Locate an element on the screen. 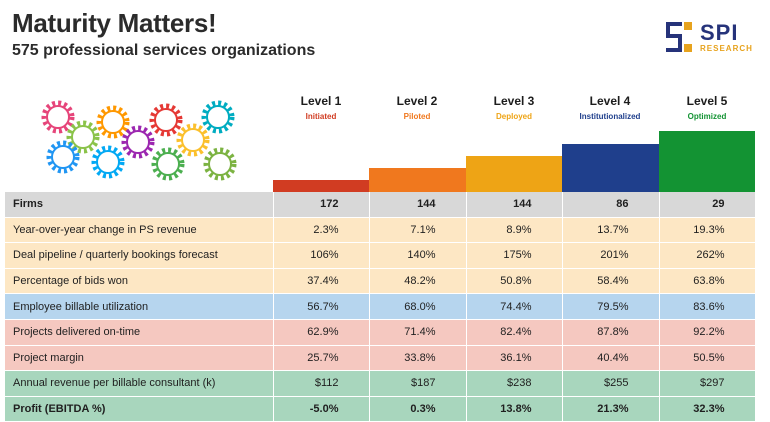 The image size is (770, 422). cell-level-2: 144 is located at coordinates (418, 205).